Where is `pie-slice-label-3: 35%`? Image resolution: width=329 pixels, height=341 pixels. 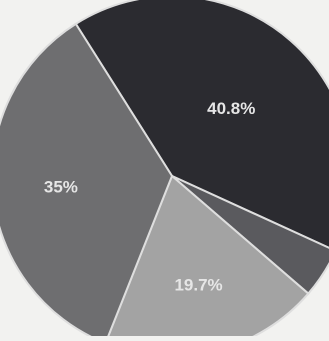 pie-slice-label-3: 35% is located at coordinates (61, 186).